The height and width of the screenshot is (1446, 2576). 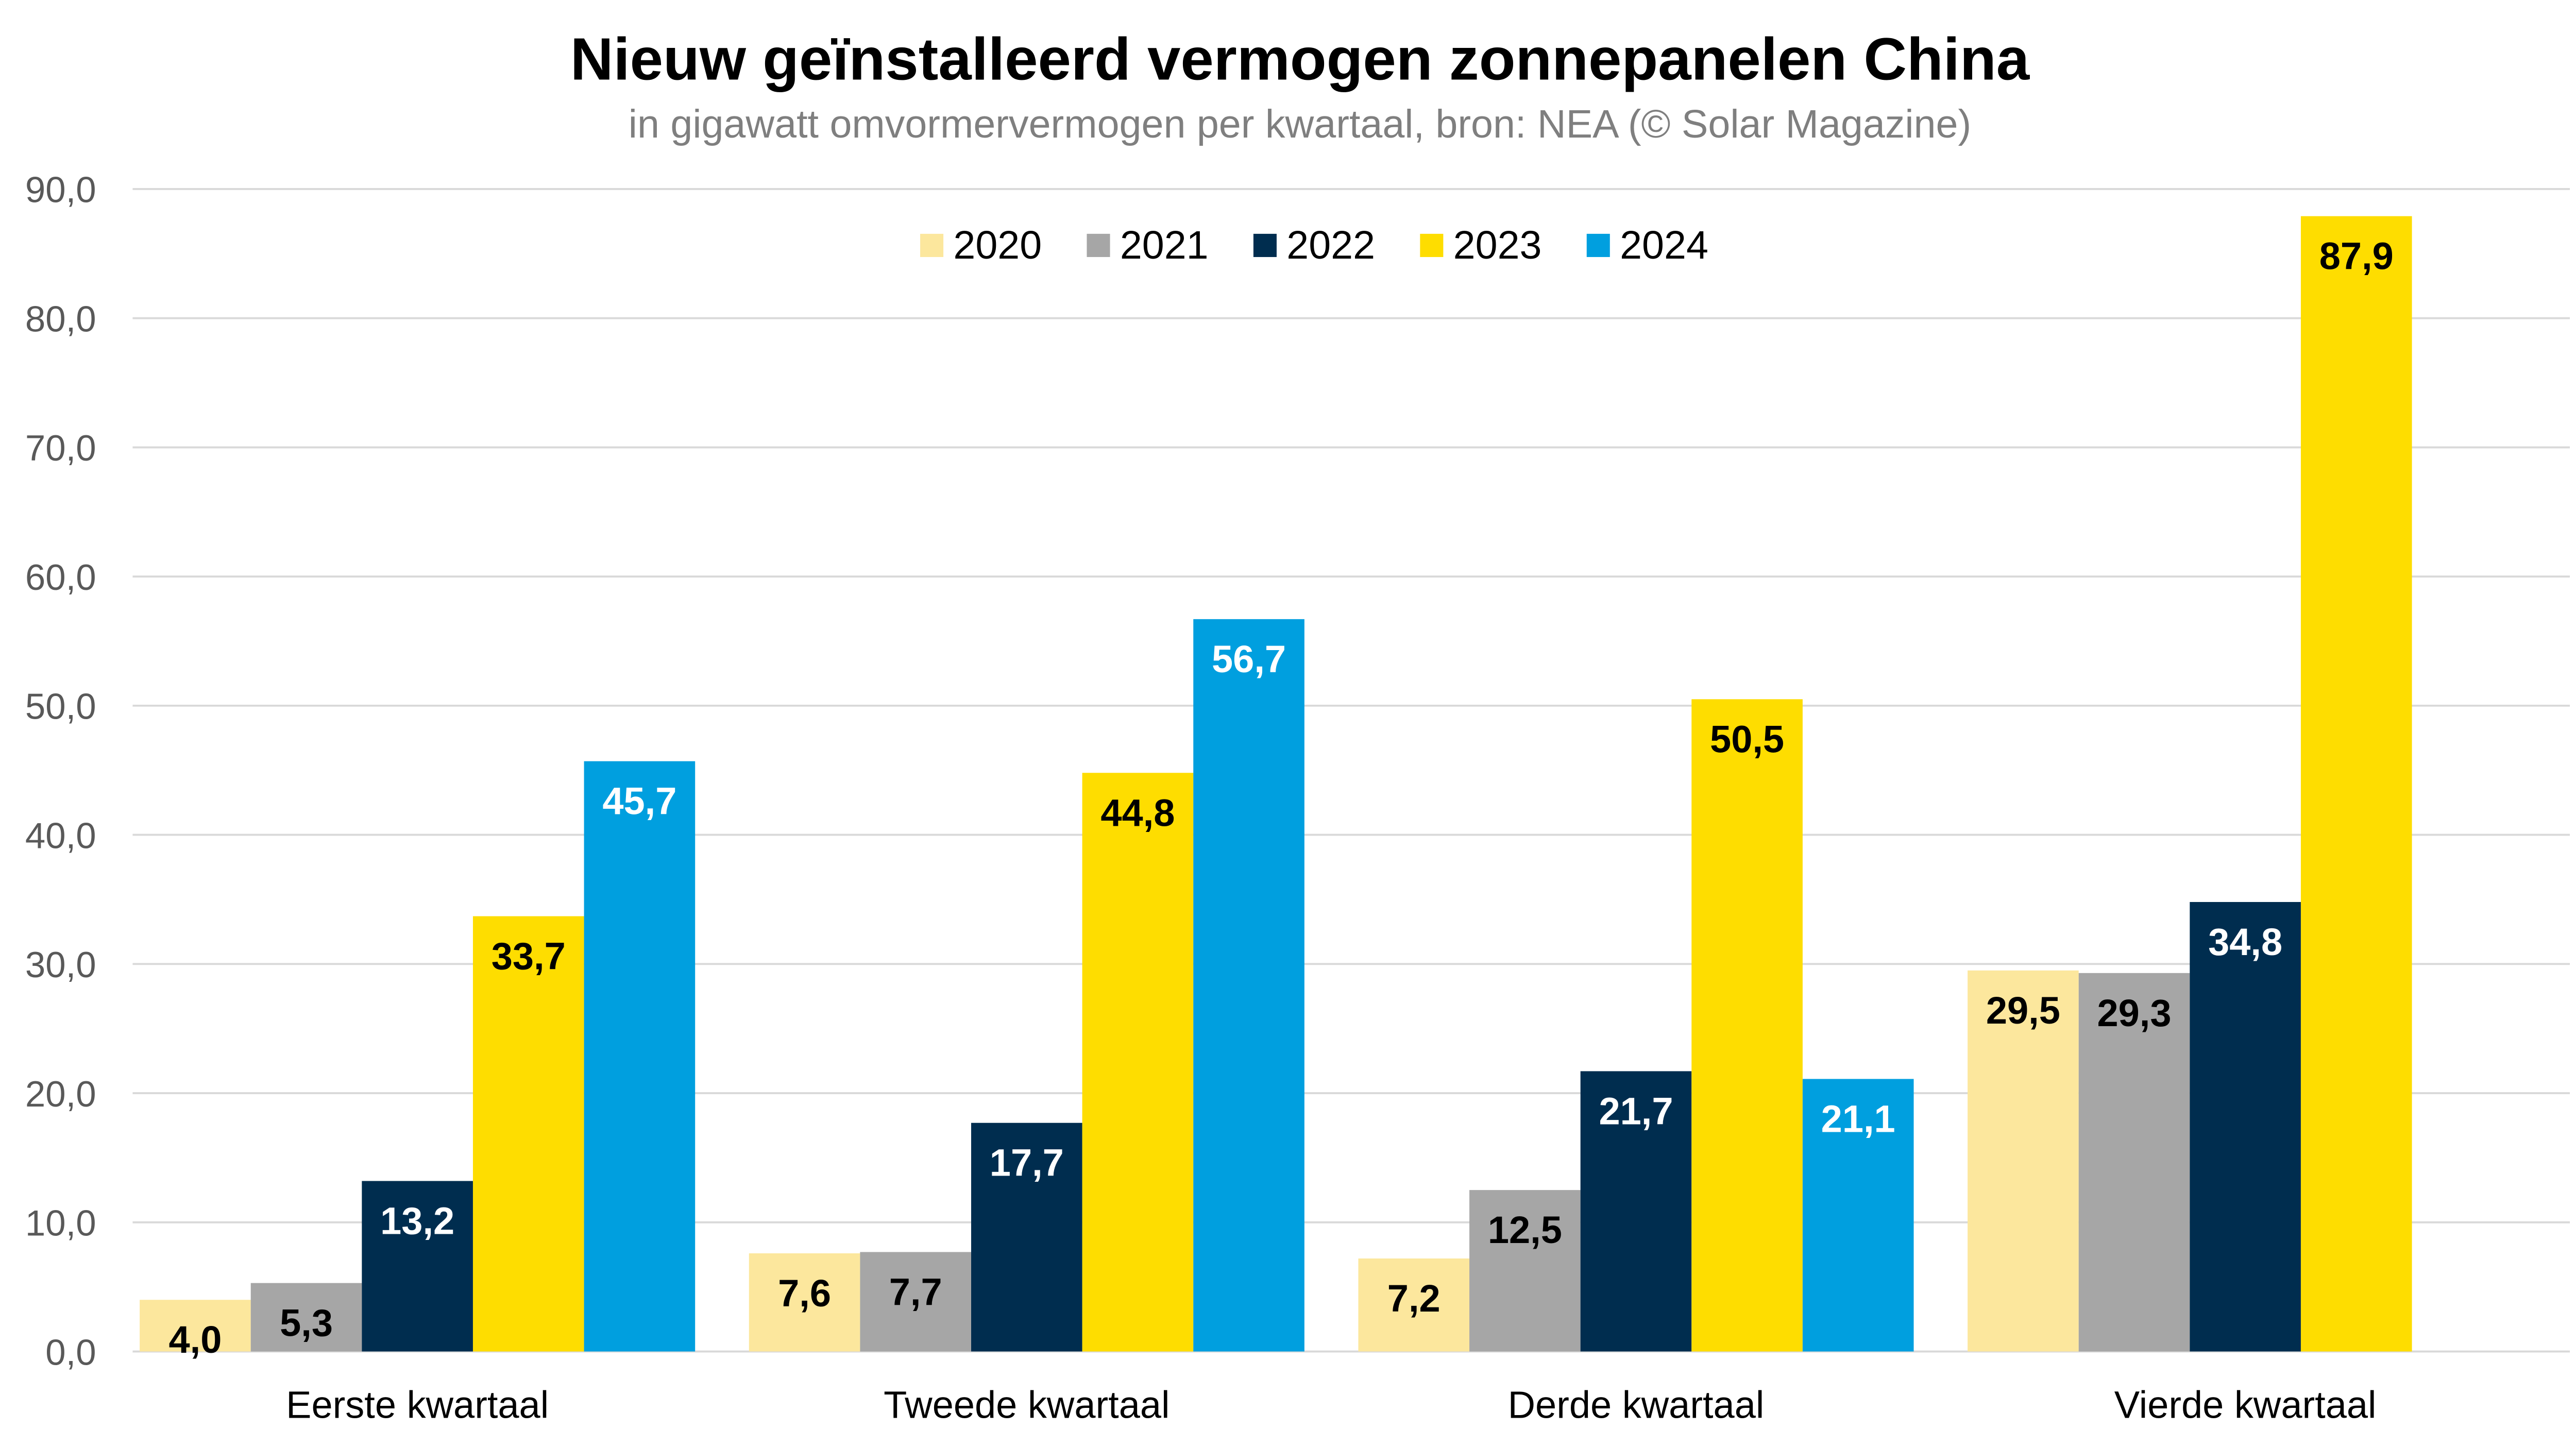 I want to click on x-category-label: Derde kwartaal, so click(x=1636, y=1405).